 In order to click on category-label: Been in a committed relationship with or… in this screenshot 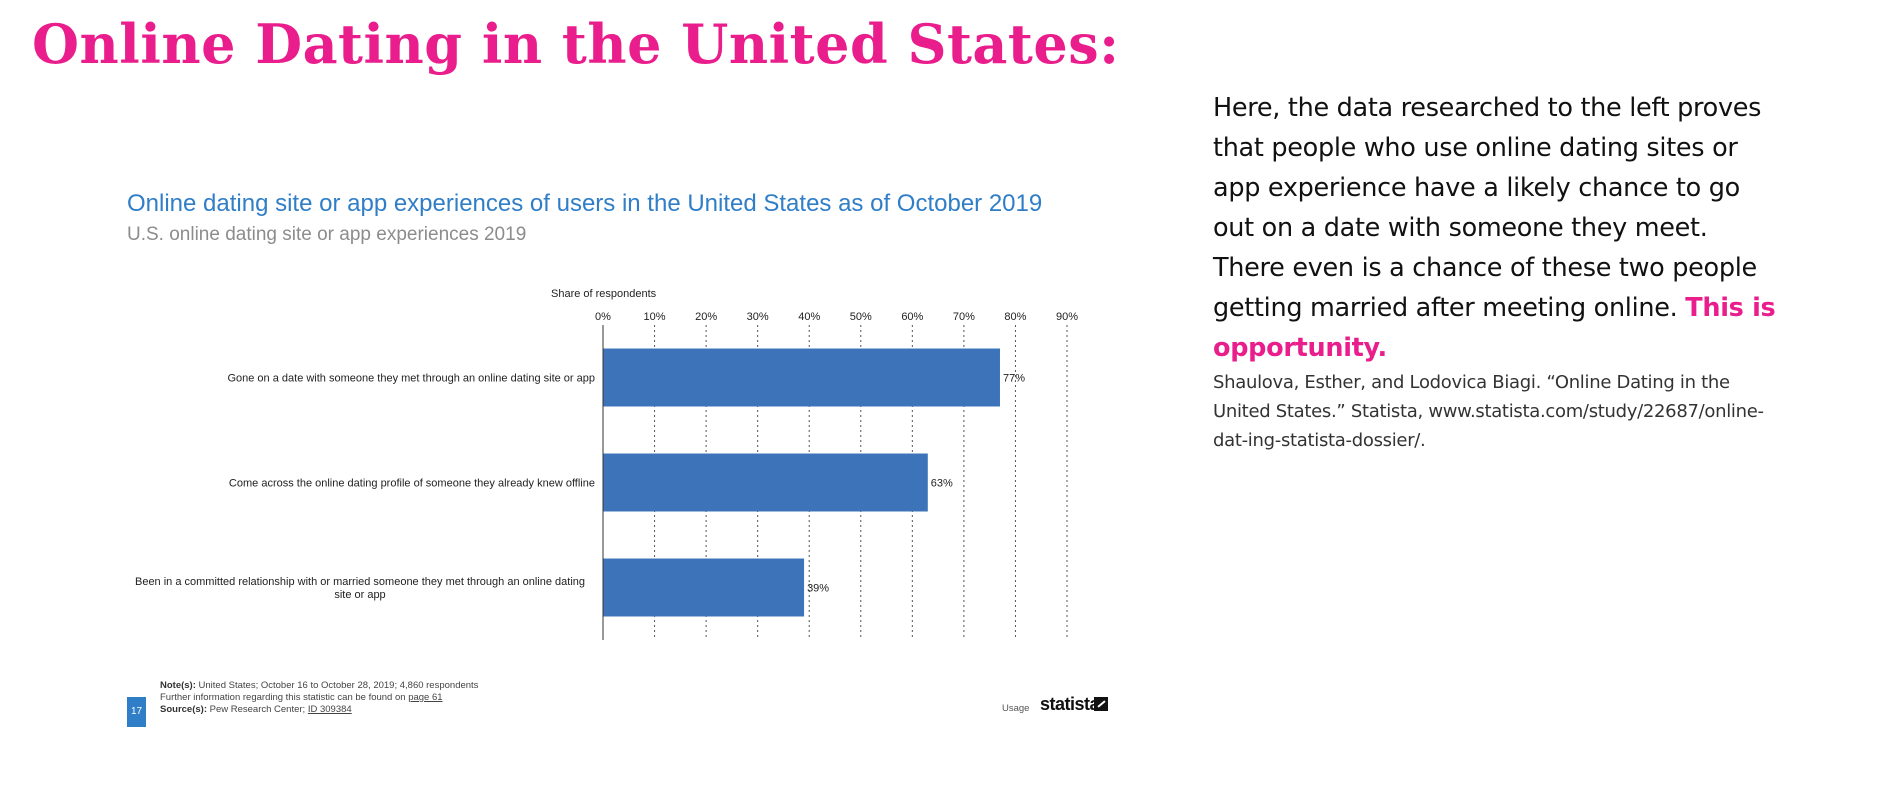, I will do `click(360, 588)`.